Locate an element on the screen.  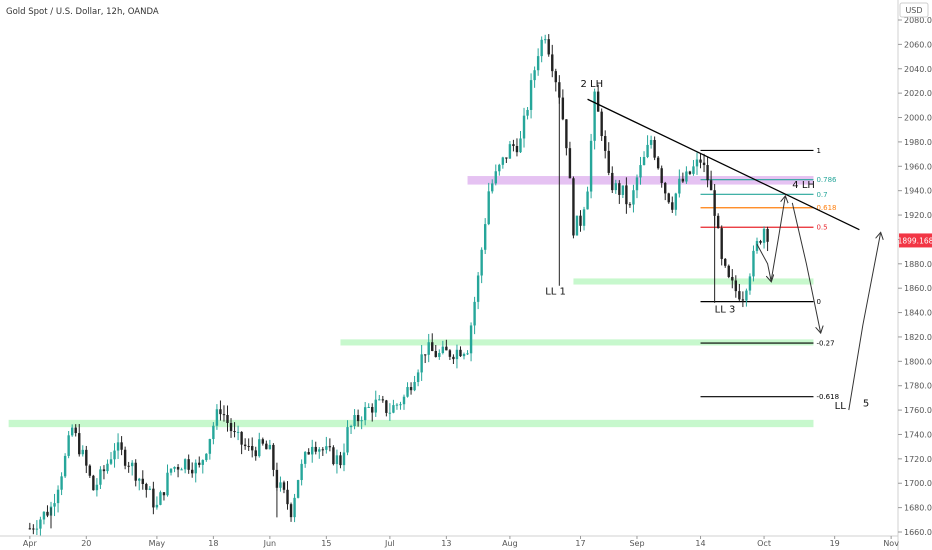
x-tick-label: 14 is located at coordinates (700, 543).